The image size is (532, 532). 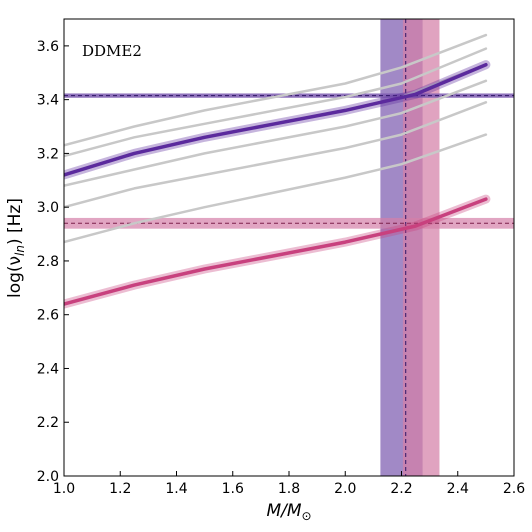 What do you see at coordinates (233, 489) in the screenshot?
I see `x-tick-label: 1.6` at bounding box center [233, 489].